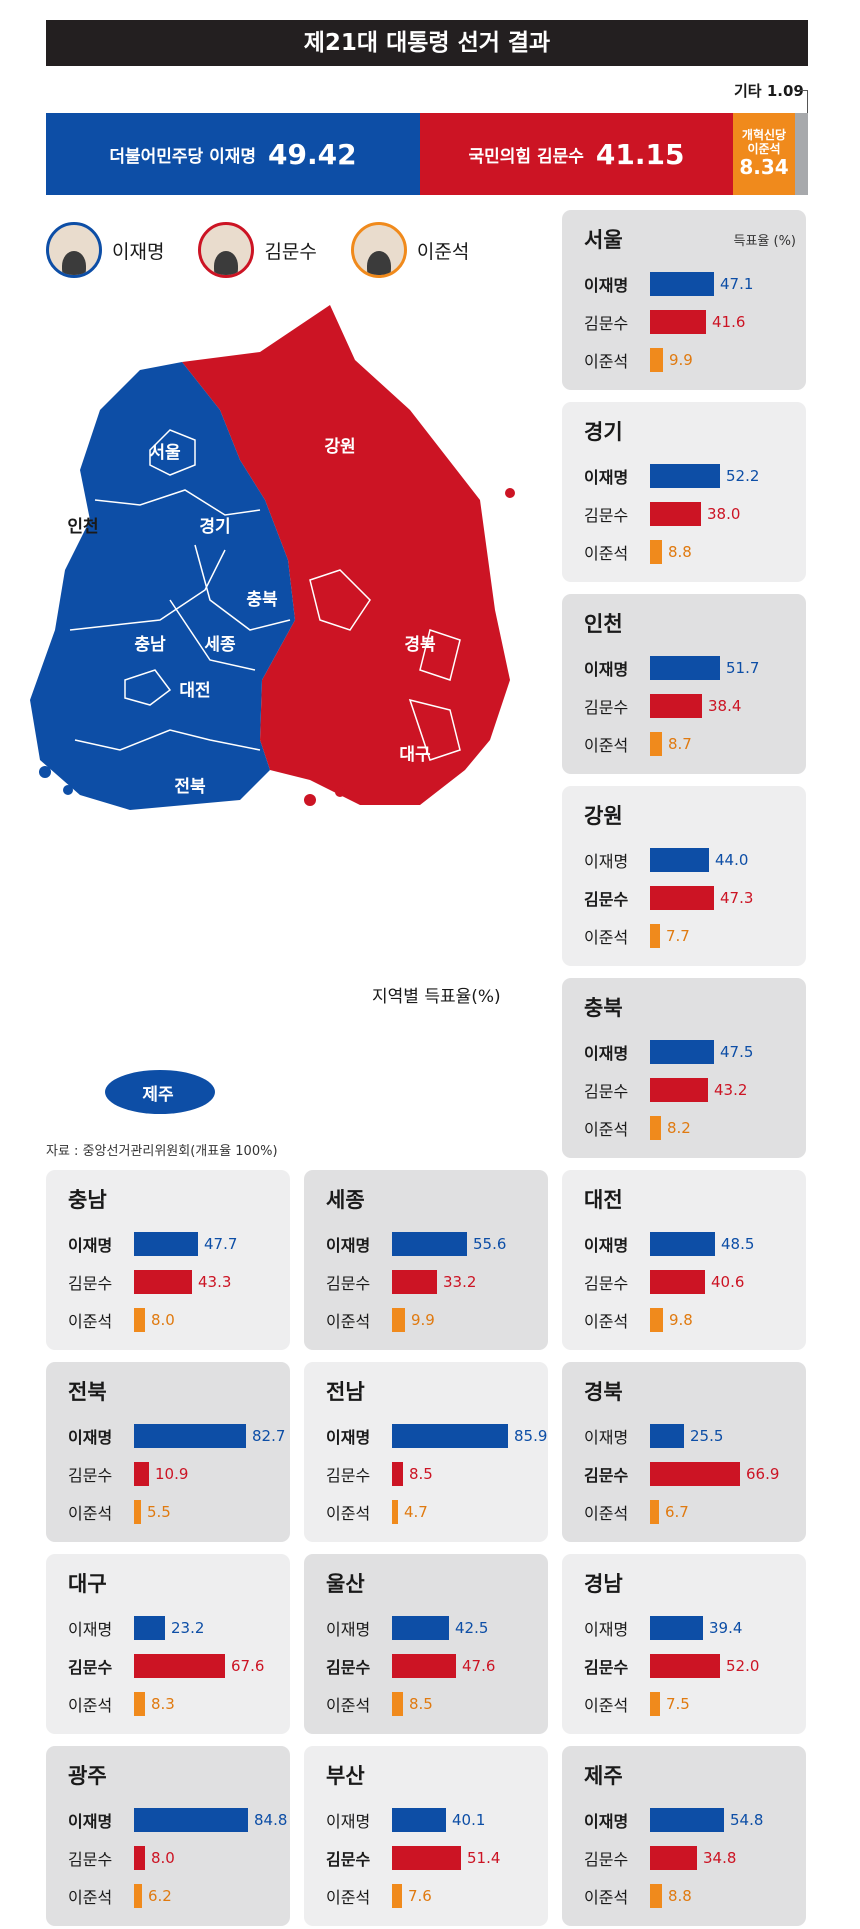 The width and height of the screenshot is (860, 1929). What do you see at coordinates (215, 1282) in the screenshot?
I see `vote-value: 43.3` at bounding box center [215, 1282].